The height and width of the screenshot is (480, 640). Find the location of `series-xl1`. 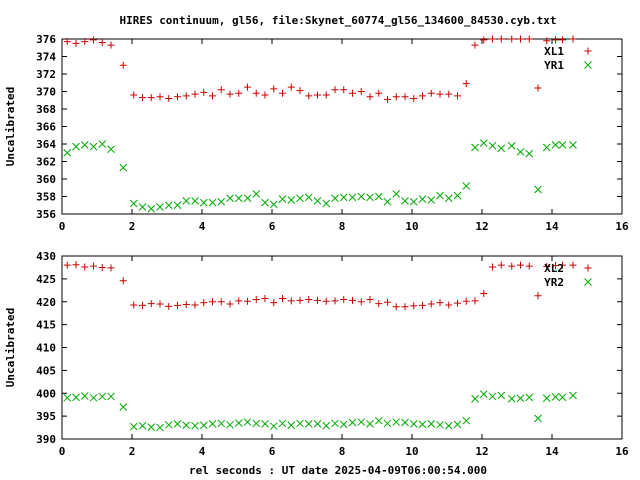

series-xl1 is located at coordinates (320, 69).